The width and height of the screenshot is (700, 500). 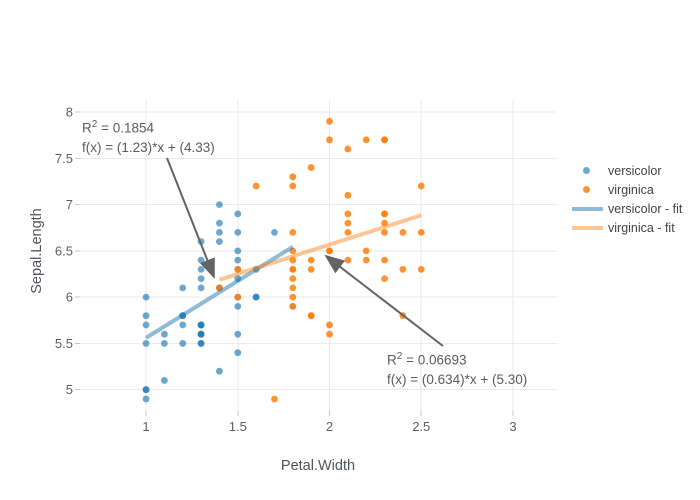 What do you see at coordinates (69, 112) in the screenshot?
I see `y-tick-label: 8` at bounding box center [69, 112].